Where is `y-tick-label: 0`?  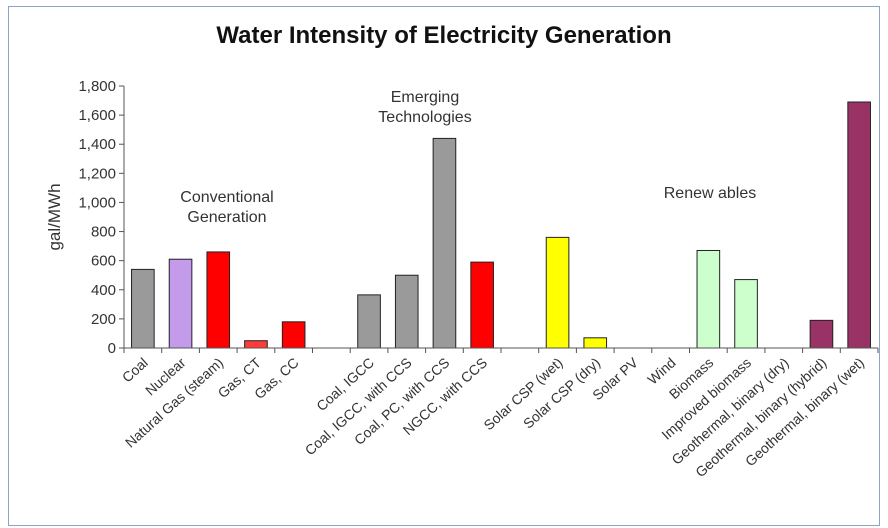 y-tick-label: 0 is located at coordinates (112, 348).